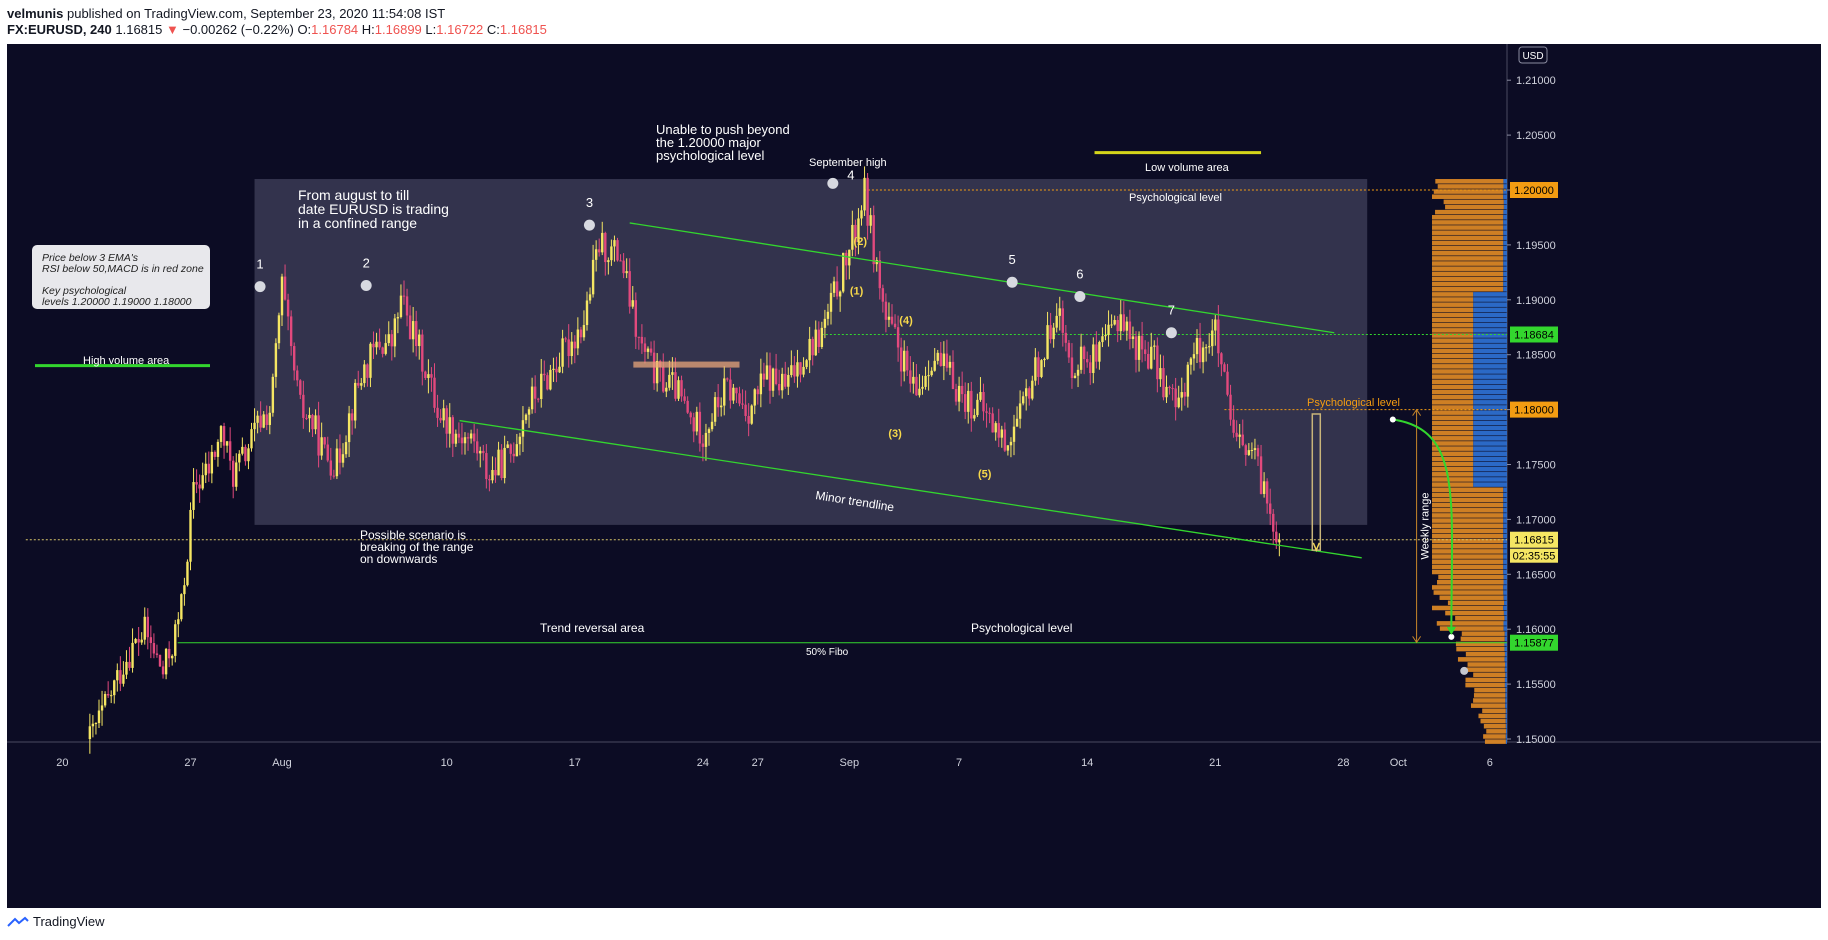 This screenshot has height=940, width=1828. What do you see at coordinates (1664, 393) in the screenshot?
I see `price-axis-background` at bounding box center [1664, 393].